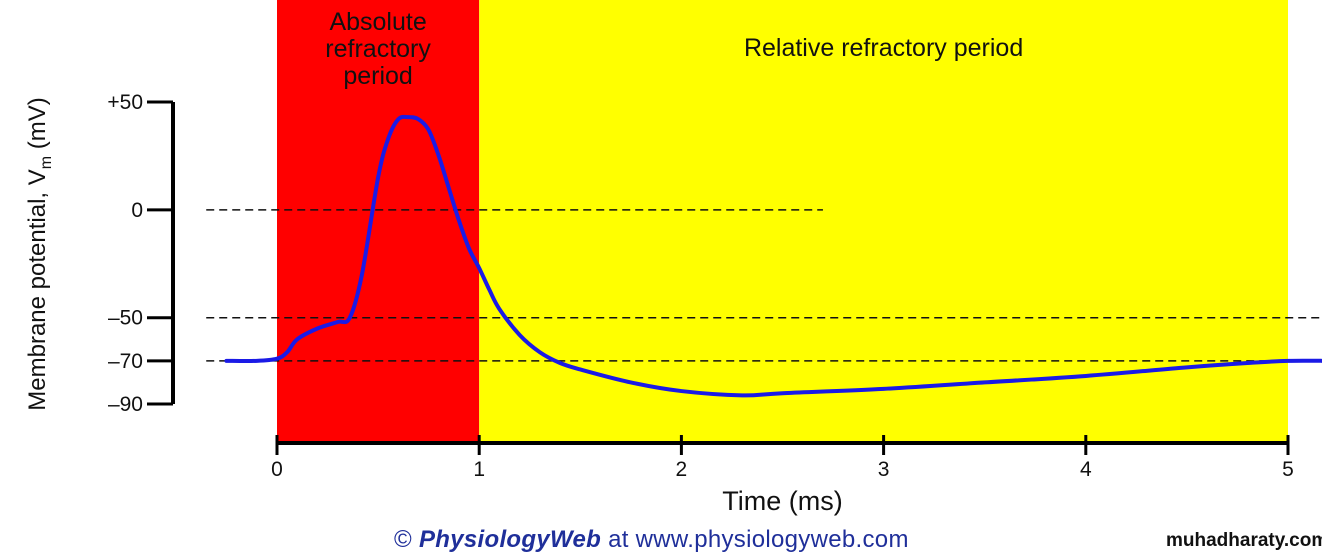 The image size is (1322, 555). I want to click on y-tick-label: +50, so click(125, 102).